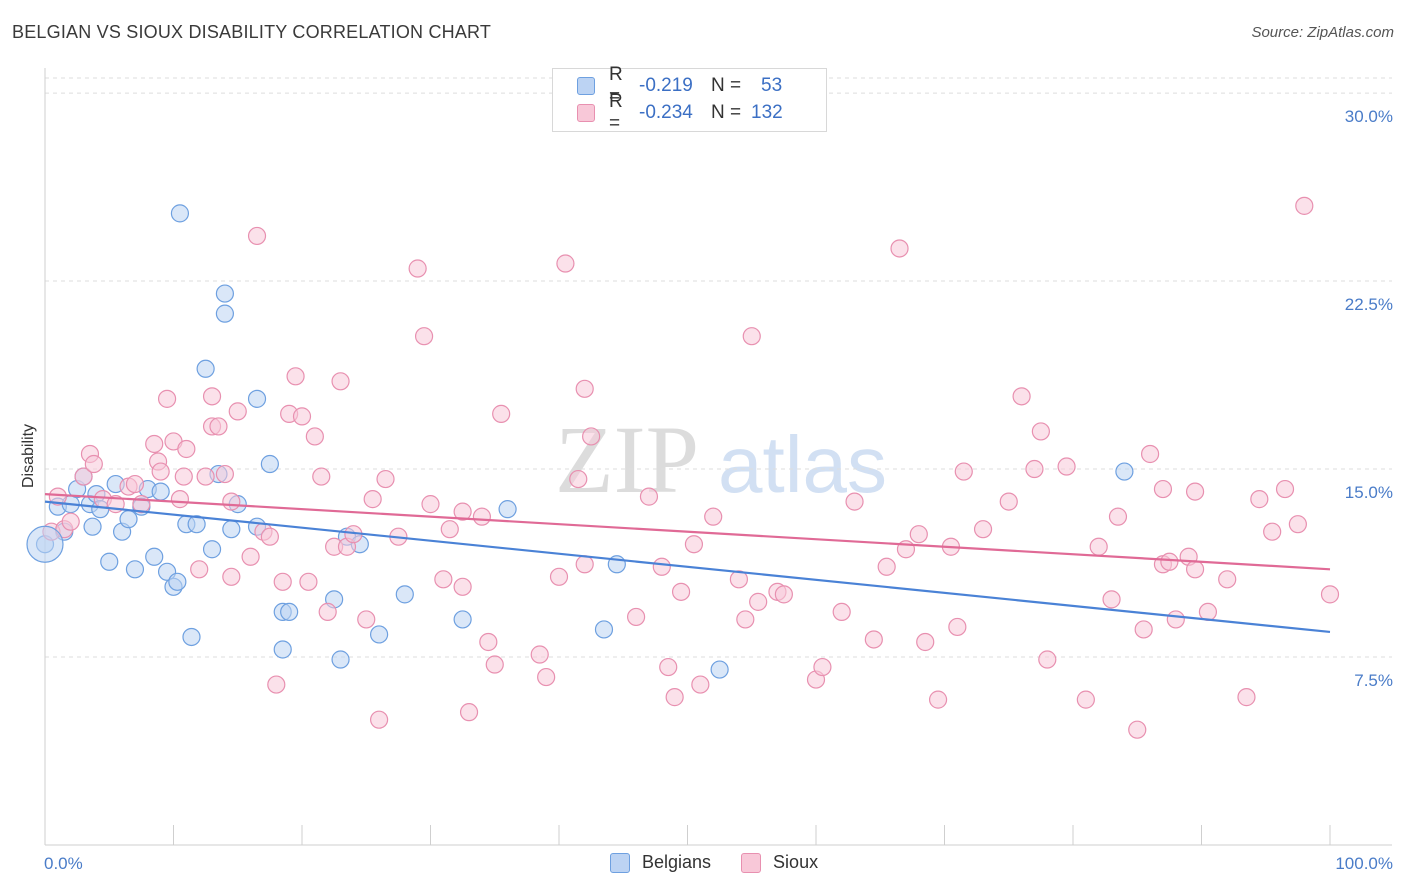  I want to click on sioux-trend-line, so click(687, 531).